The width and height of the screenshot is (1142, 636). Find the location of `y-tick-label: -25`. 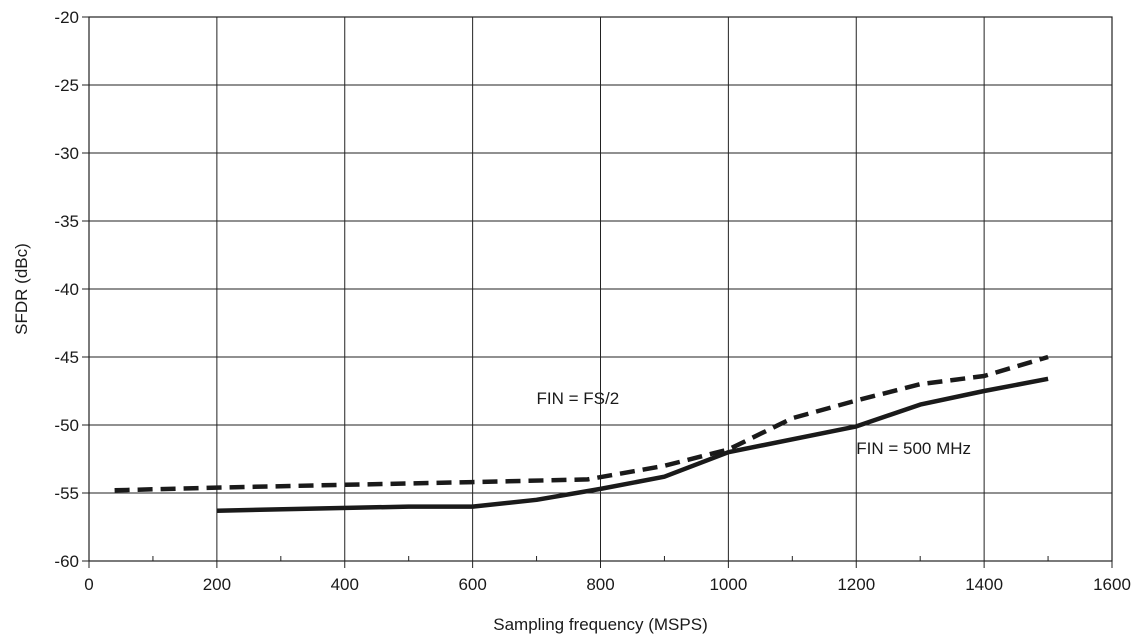

y-tick-label: -25 is located at coordinates (66, 85).